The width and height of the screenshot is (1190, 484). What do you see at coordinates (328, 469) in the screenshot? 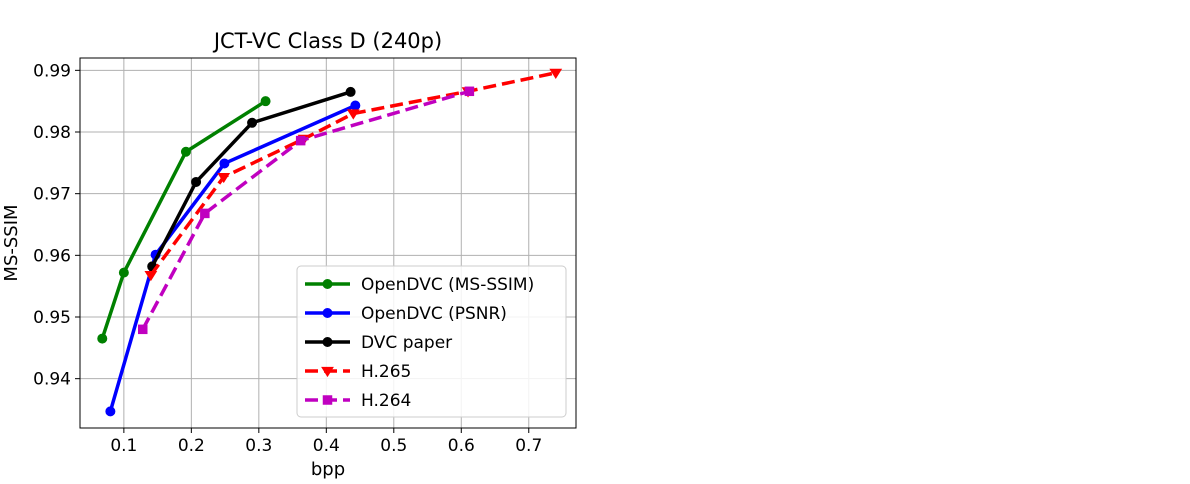
I see `x-axis-label: bpp` at bounding box center [328, 469].